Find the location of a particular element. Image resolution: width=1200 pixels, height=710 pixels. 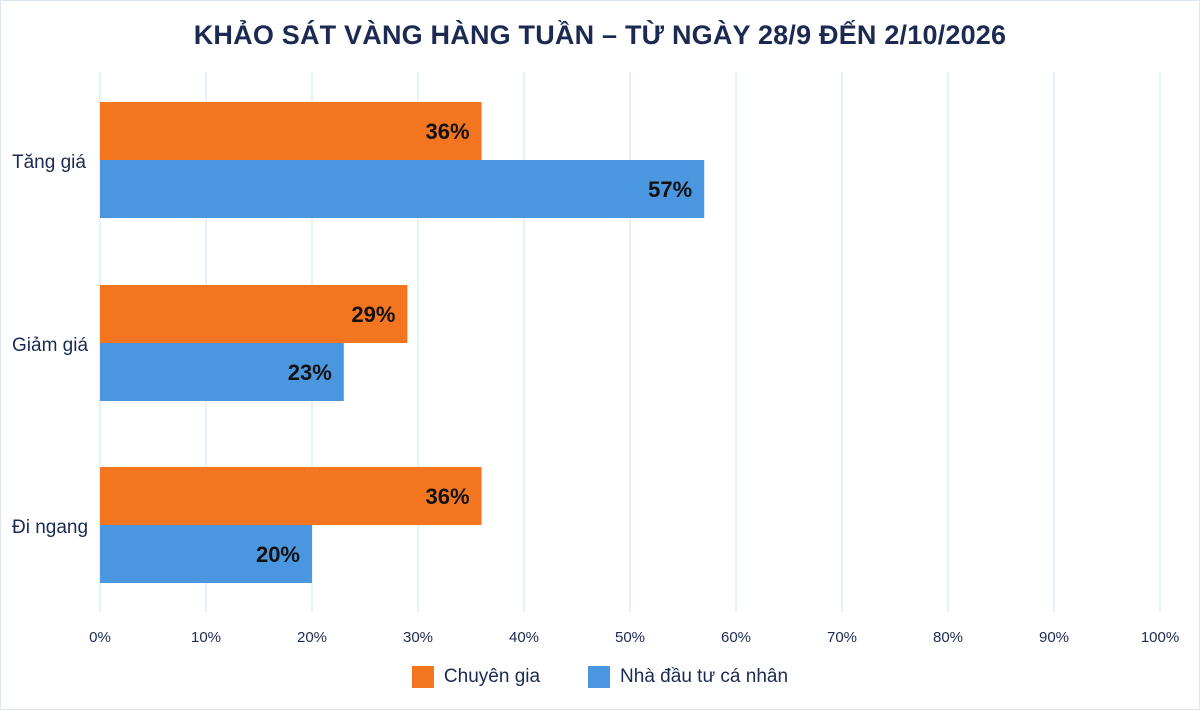

x-tick-label: 30% is located at coordinates (418, 637).